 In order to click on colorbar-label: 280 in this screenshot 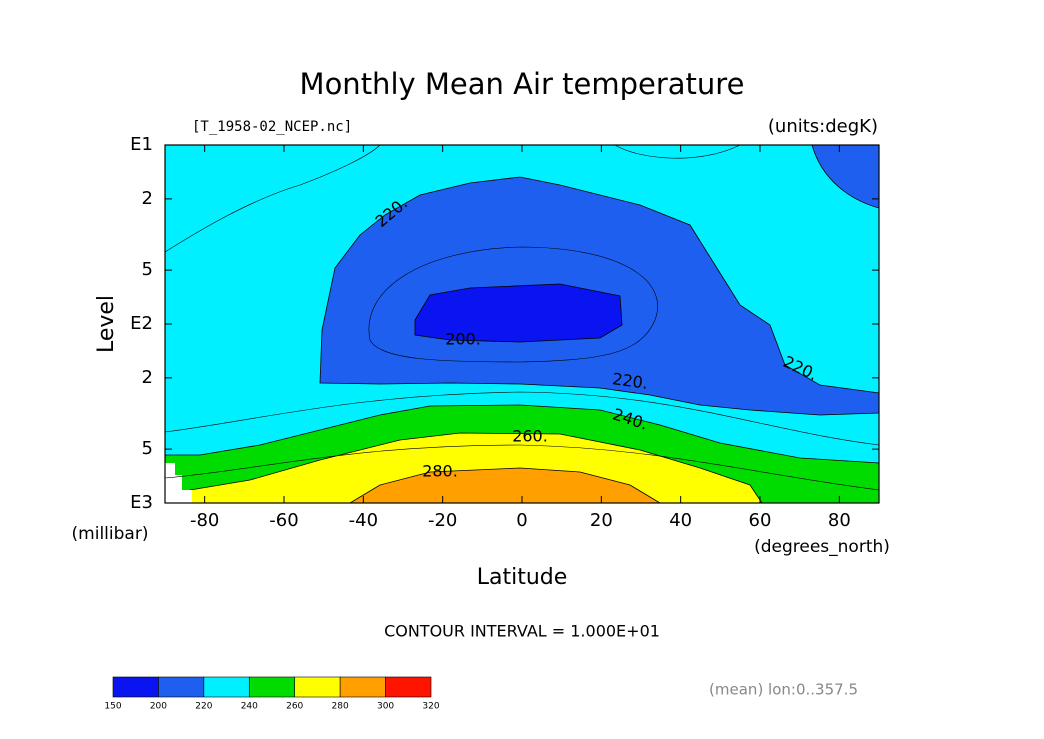, I will do `click(340, 707)`.